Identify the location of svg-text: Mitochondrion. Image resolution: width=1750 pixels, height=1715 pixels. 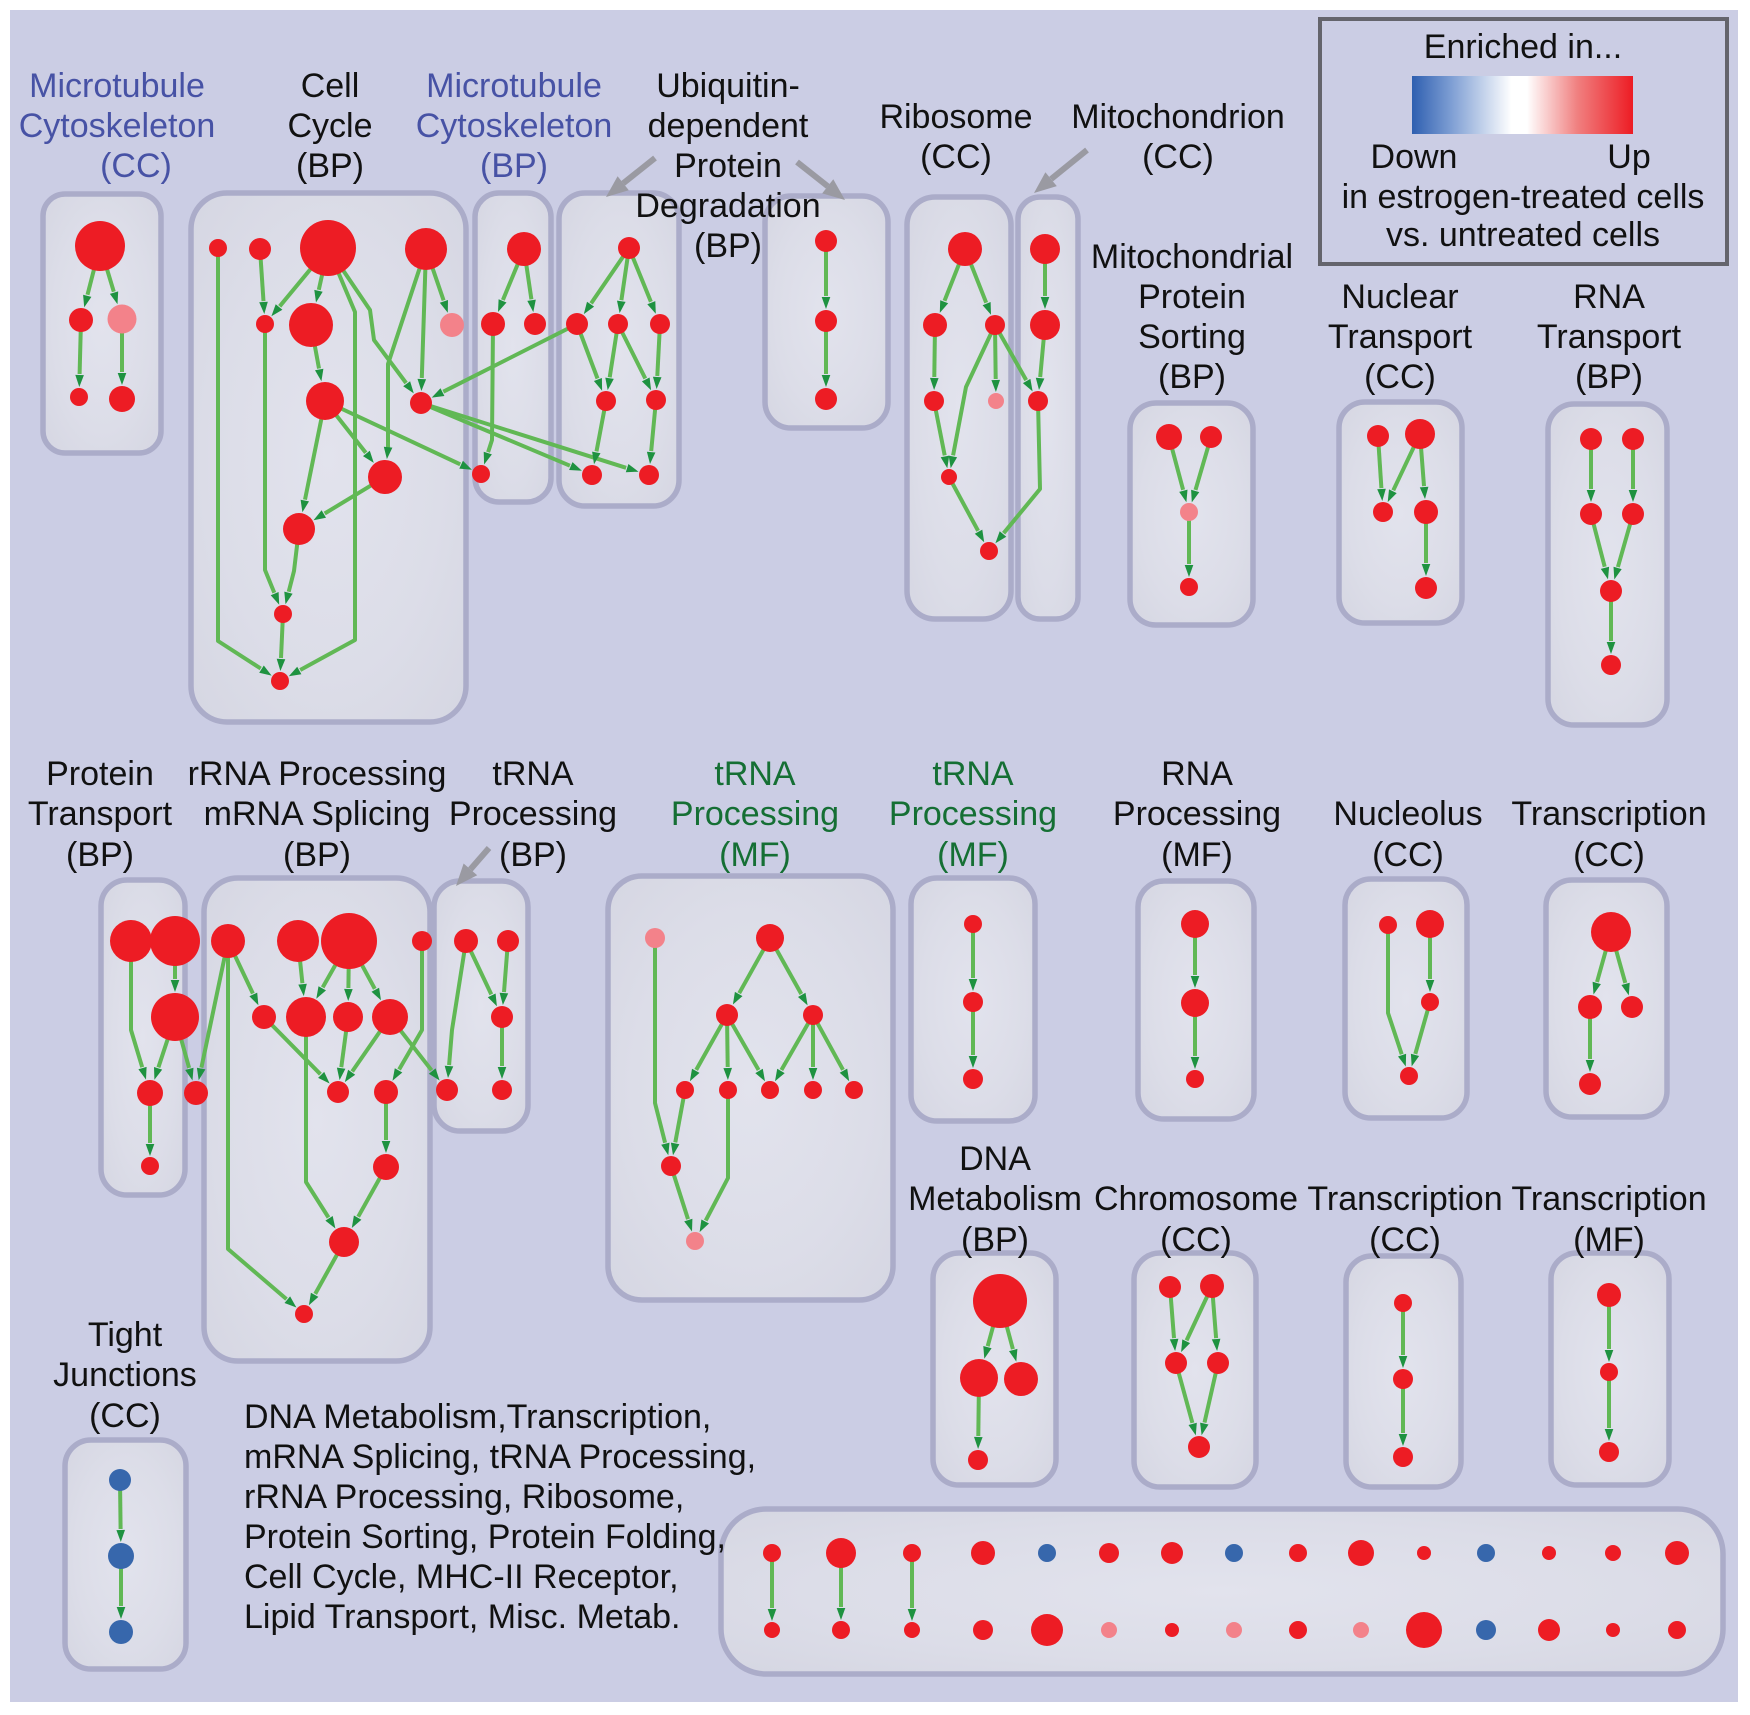
(1178, 117).